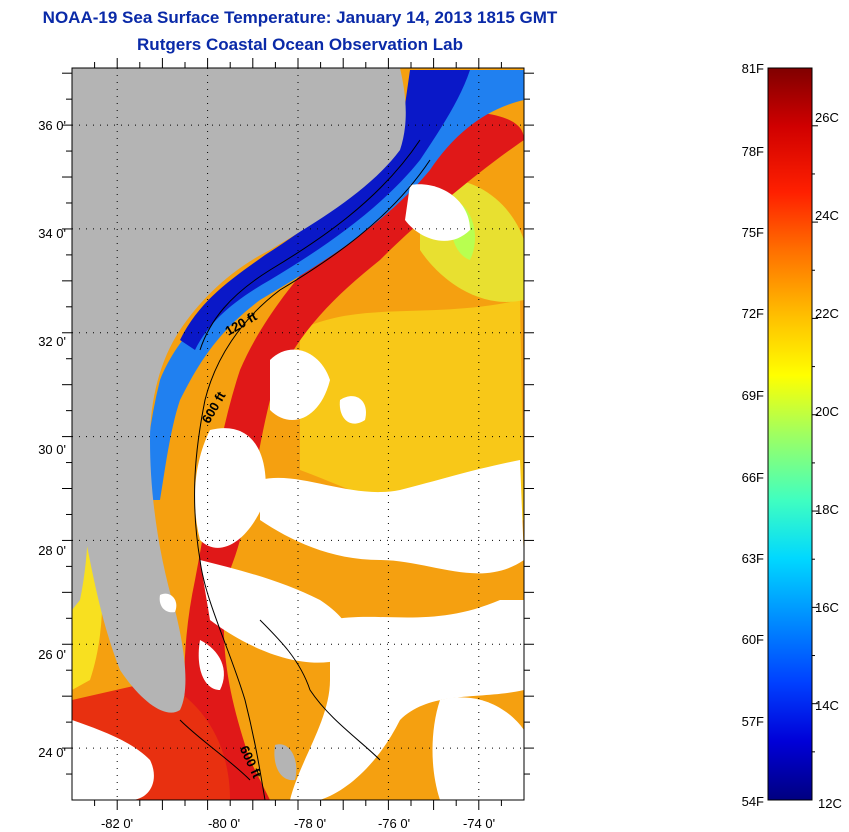 The width and height of the screenshot is (849, 832). Describe the element at coordinates (310, 245) in the screenshot. I see `isobath-120ft` at that location.